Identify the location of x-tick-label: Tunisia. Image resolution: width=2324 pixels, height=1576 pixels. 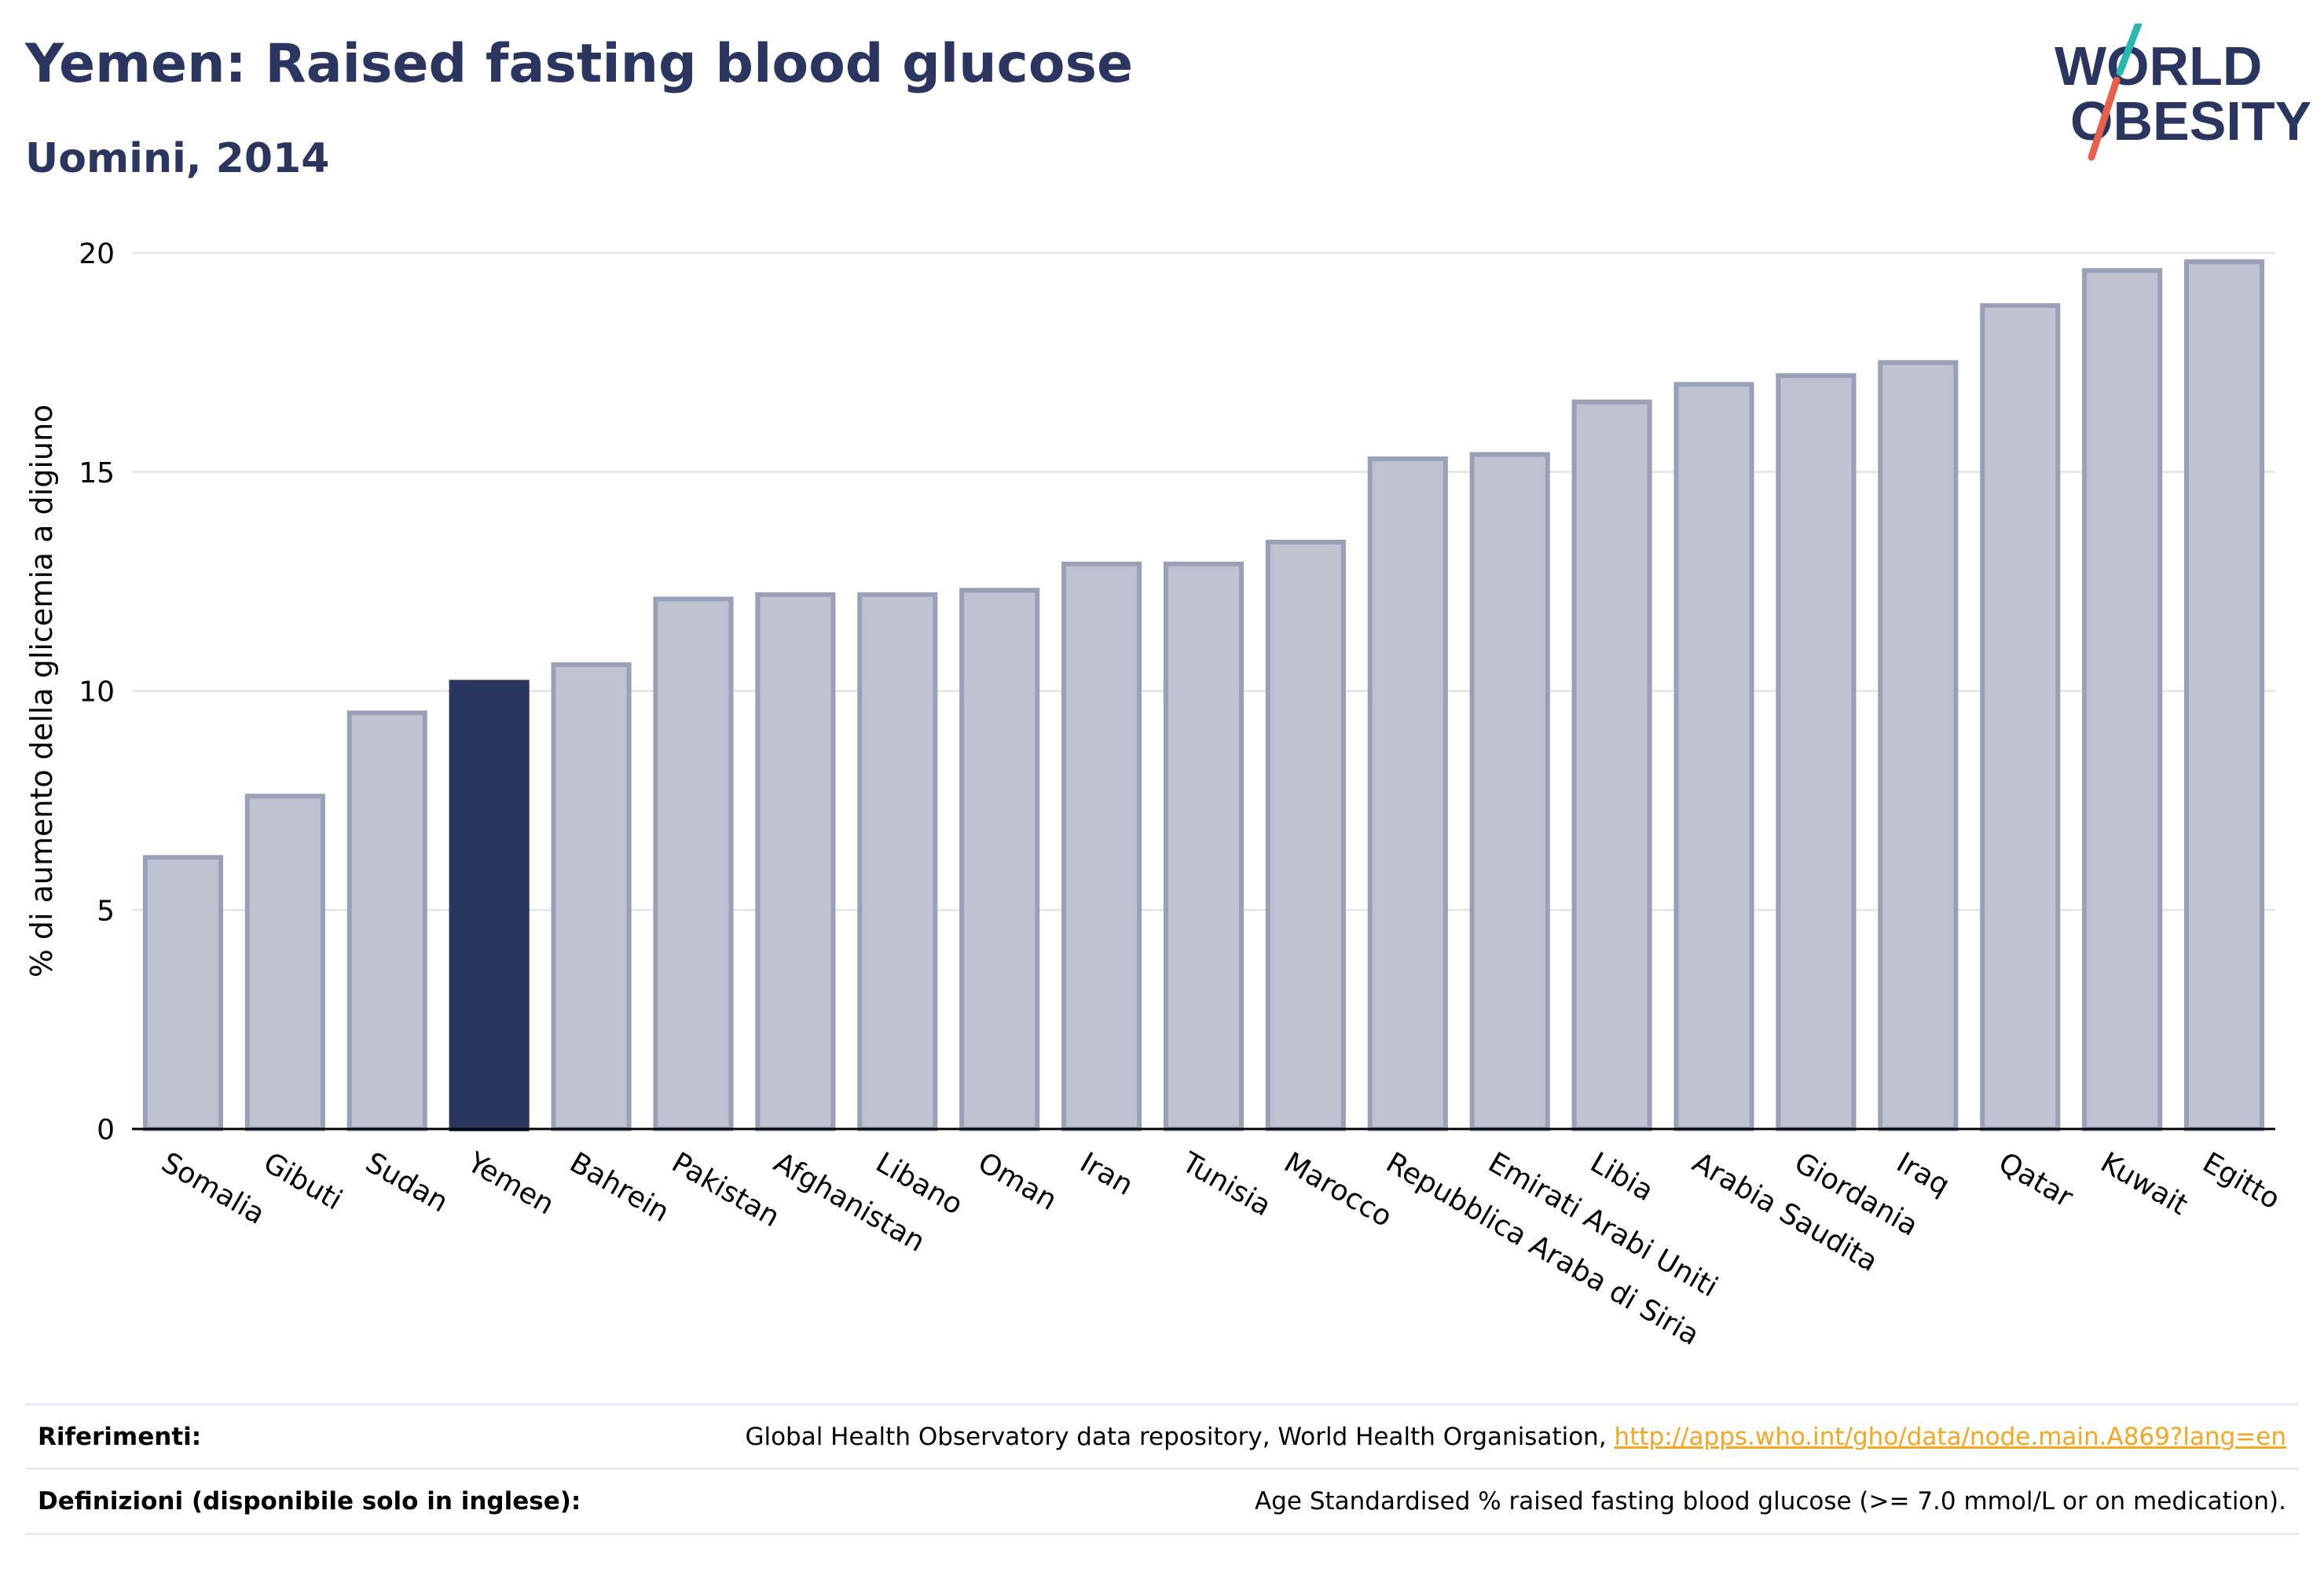
(1226, 1184).